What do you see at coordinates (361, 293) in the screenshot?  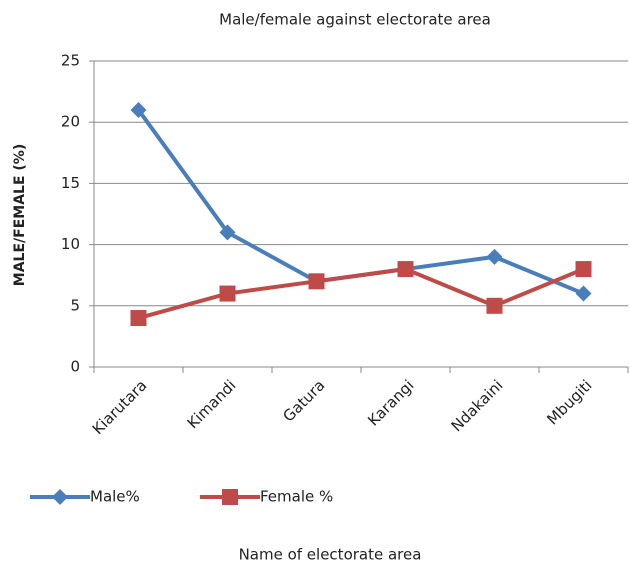 I see `series-line` at bounding box center [361, 293].